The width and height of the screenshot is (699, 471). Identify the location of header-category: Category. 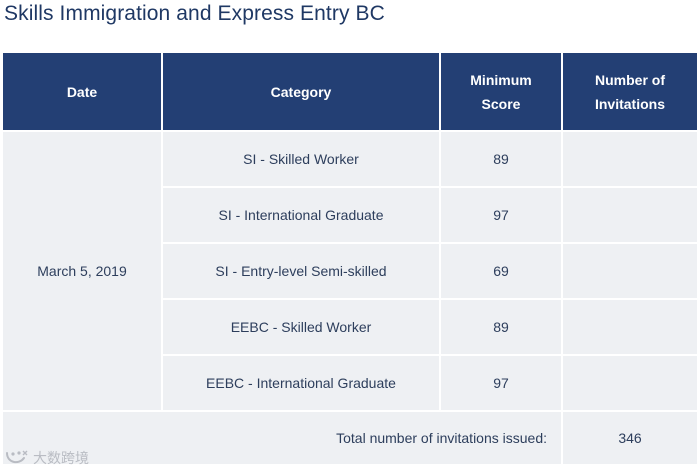
(301, 92).